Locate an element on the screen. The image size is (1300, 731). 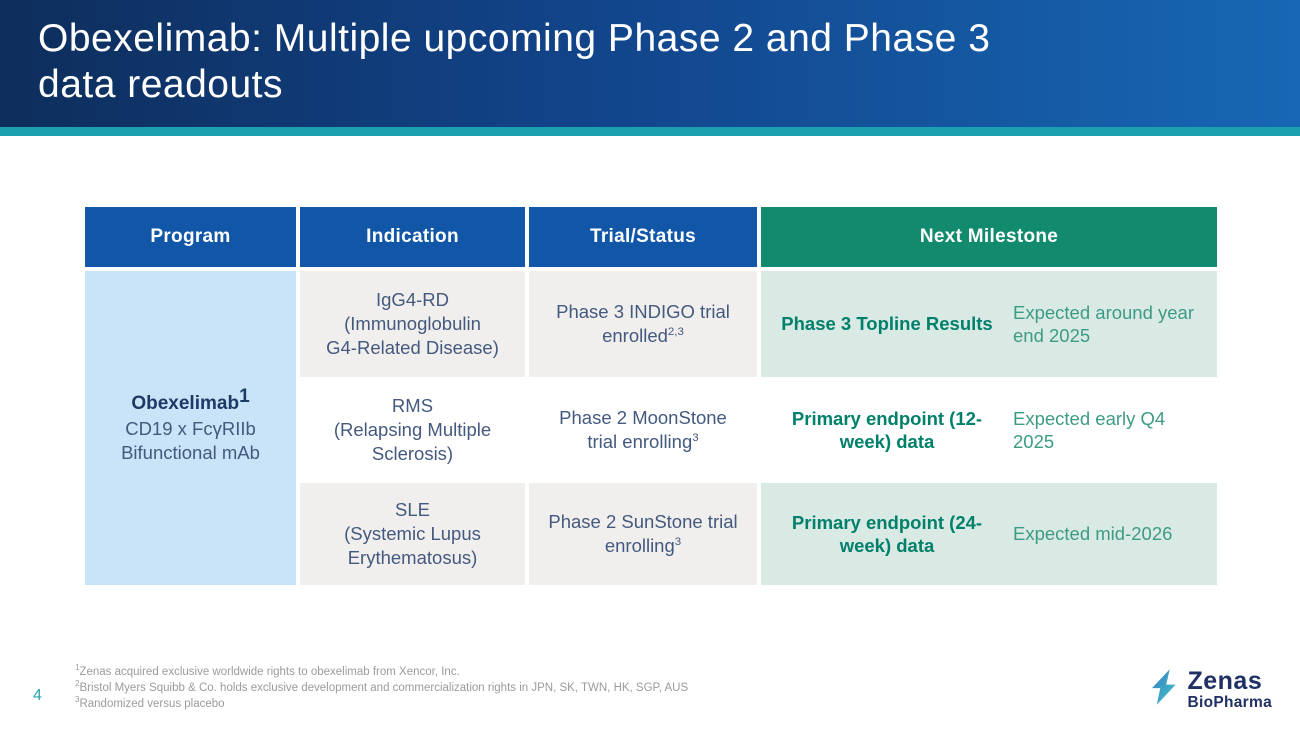
footnote-superscript: 3 is located at coordinates (77, 700).